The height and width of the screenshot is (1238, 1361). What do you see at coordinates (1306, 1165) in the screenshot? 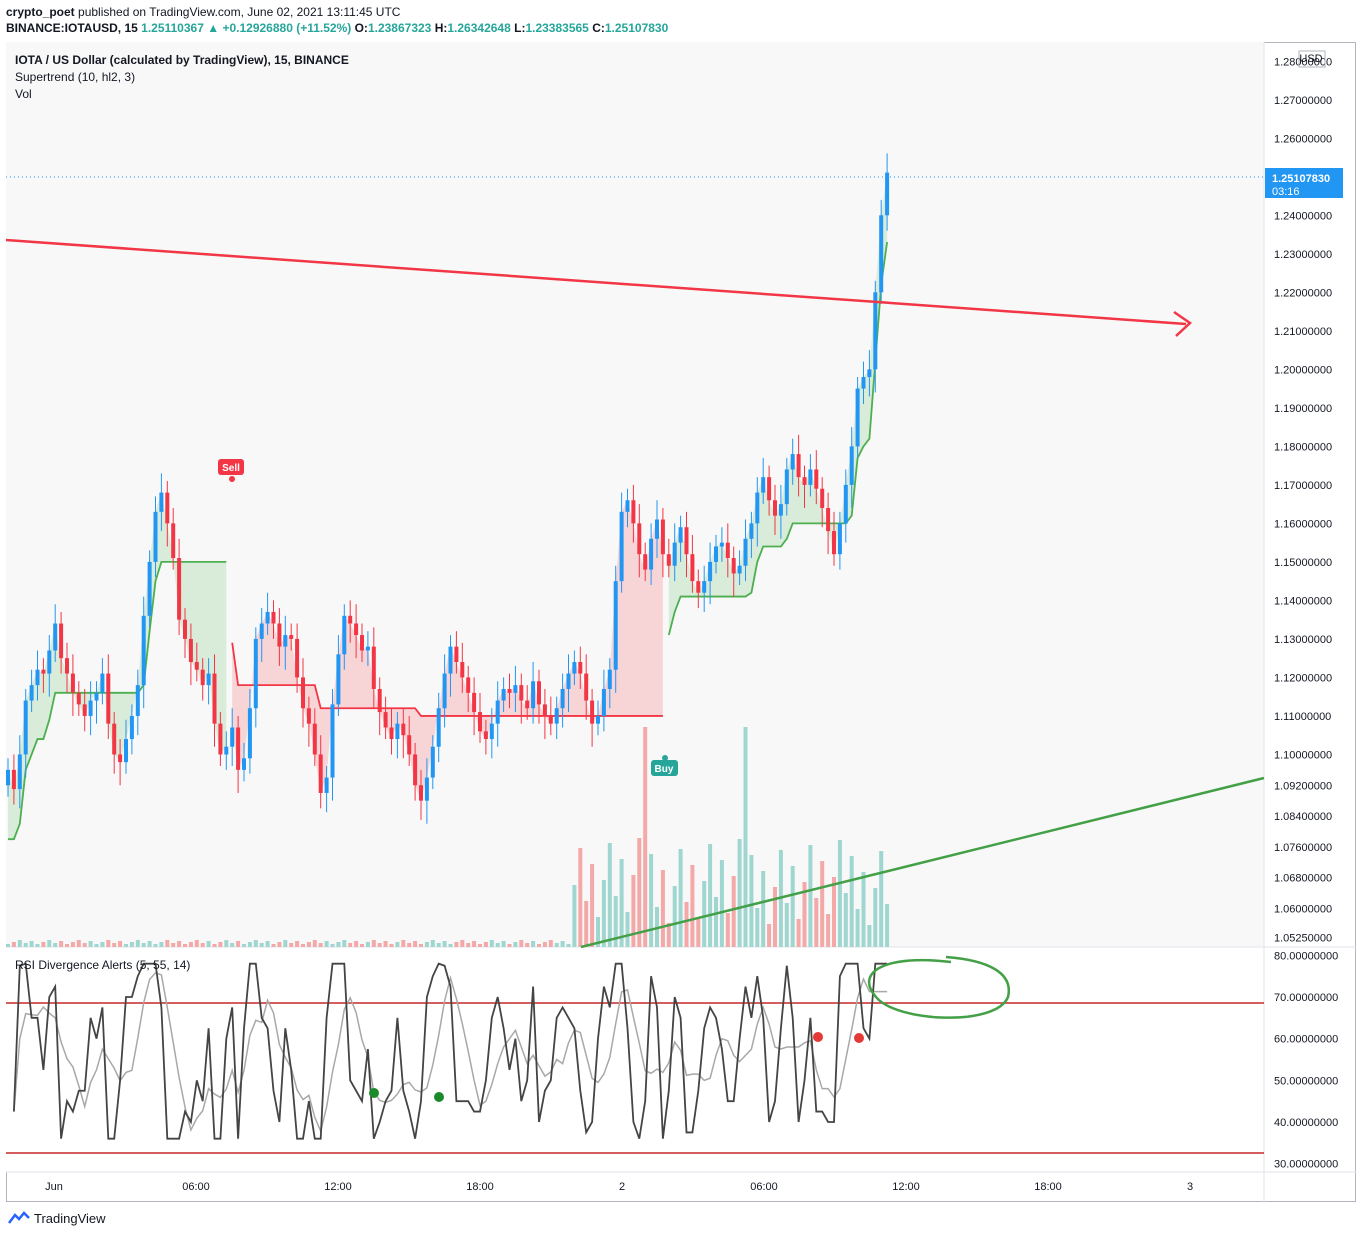
I see `rsi-tick-label: 30.00000000` at bounding box center [1306, 1165].